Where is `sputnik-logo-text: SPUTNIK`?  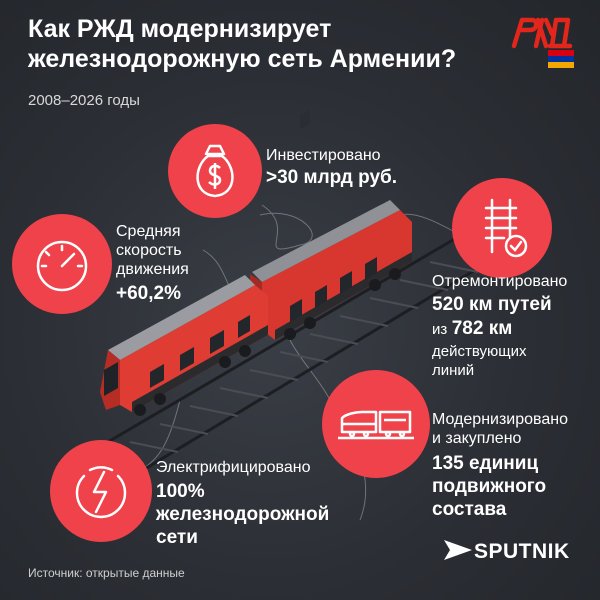
sputnik-logo-text: SPUTNIK is located at coordinates (522, 551).